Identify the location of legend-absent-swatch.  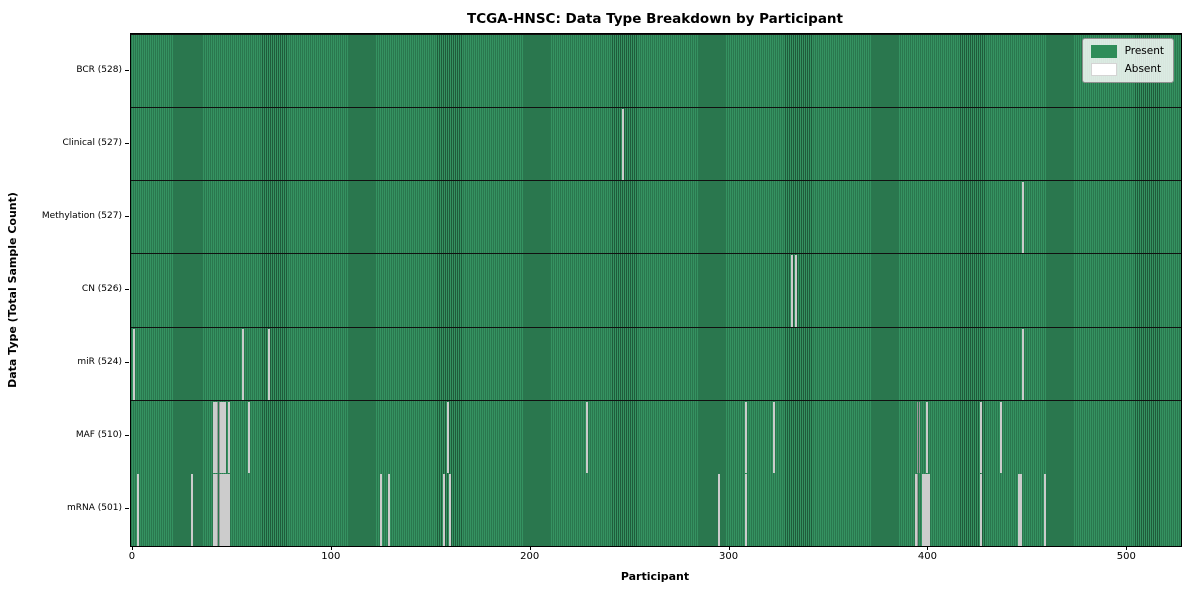
(1103, 69).